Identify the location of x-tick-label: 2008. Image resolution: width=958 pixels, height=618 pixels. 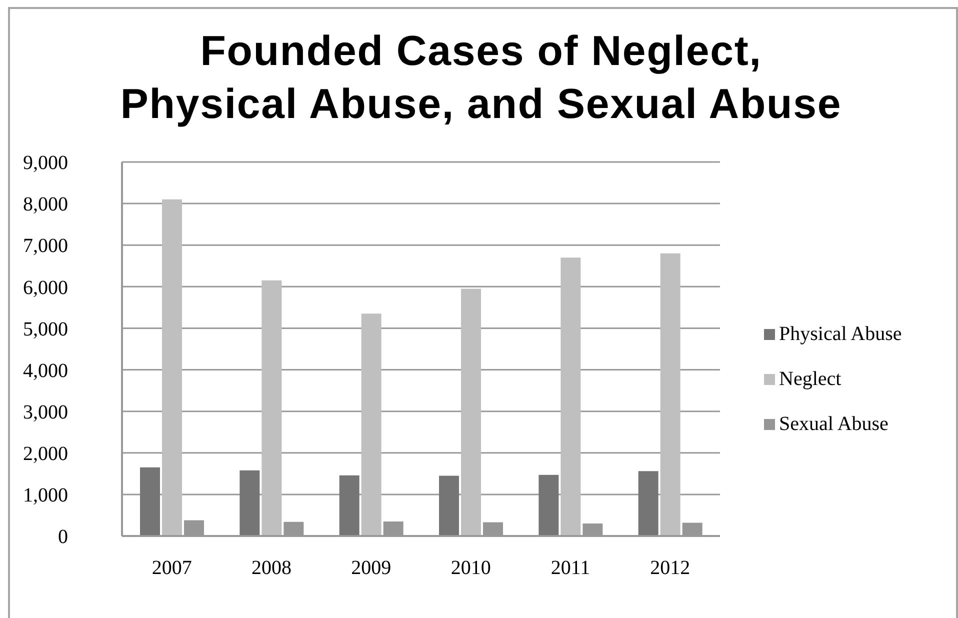
(272, 568).